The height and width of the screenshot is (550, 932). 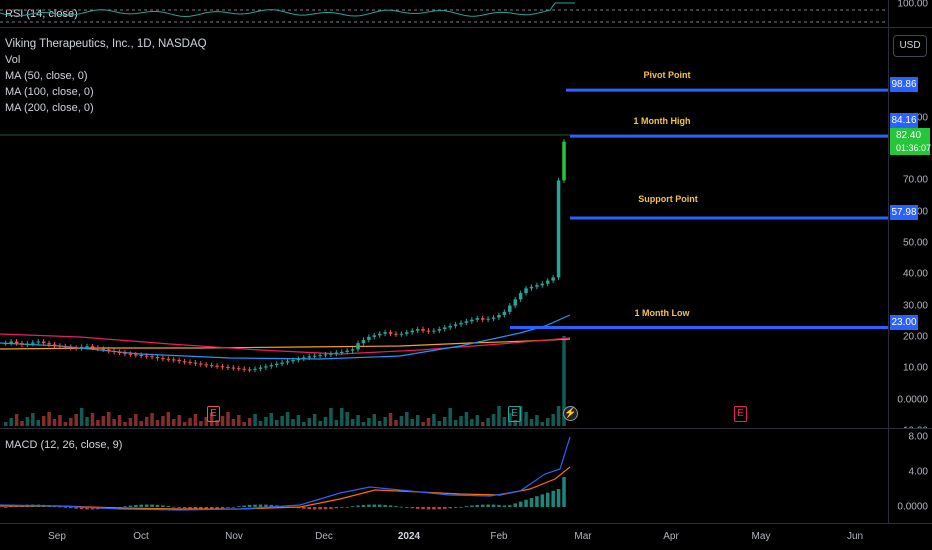 I want to click on annotation-pivot-point: Pivot Point, so click(x=667, y=75).